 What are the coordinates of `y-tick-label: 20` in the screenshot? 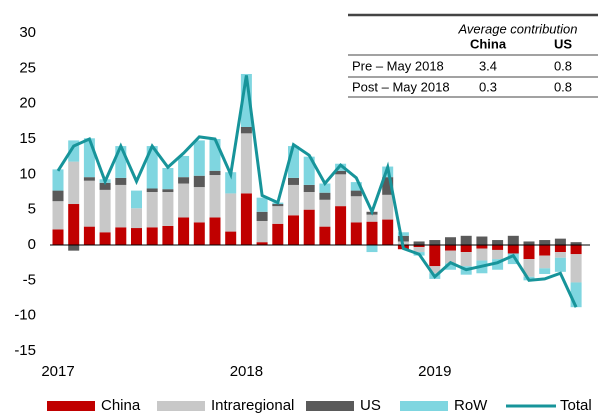 It's located at (27, 103).